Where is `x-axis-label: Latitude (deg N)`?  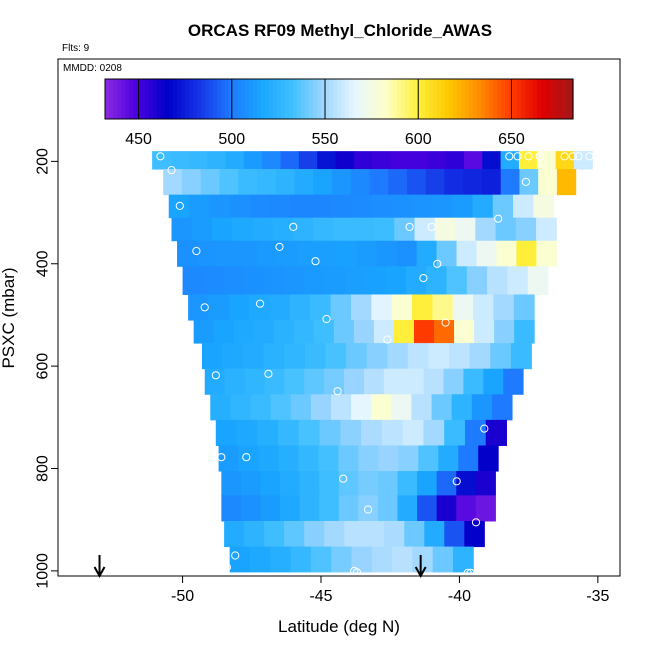
x-axis-label: Latitude (deg N) is located at coordinates (339, 626).